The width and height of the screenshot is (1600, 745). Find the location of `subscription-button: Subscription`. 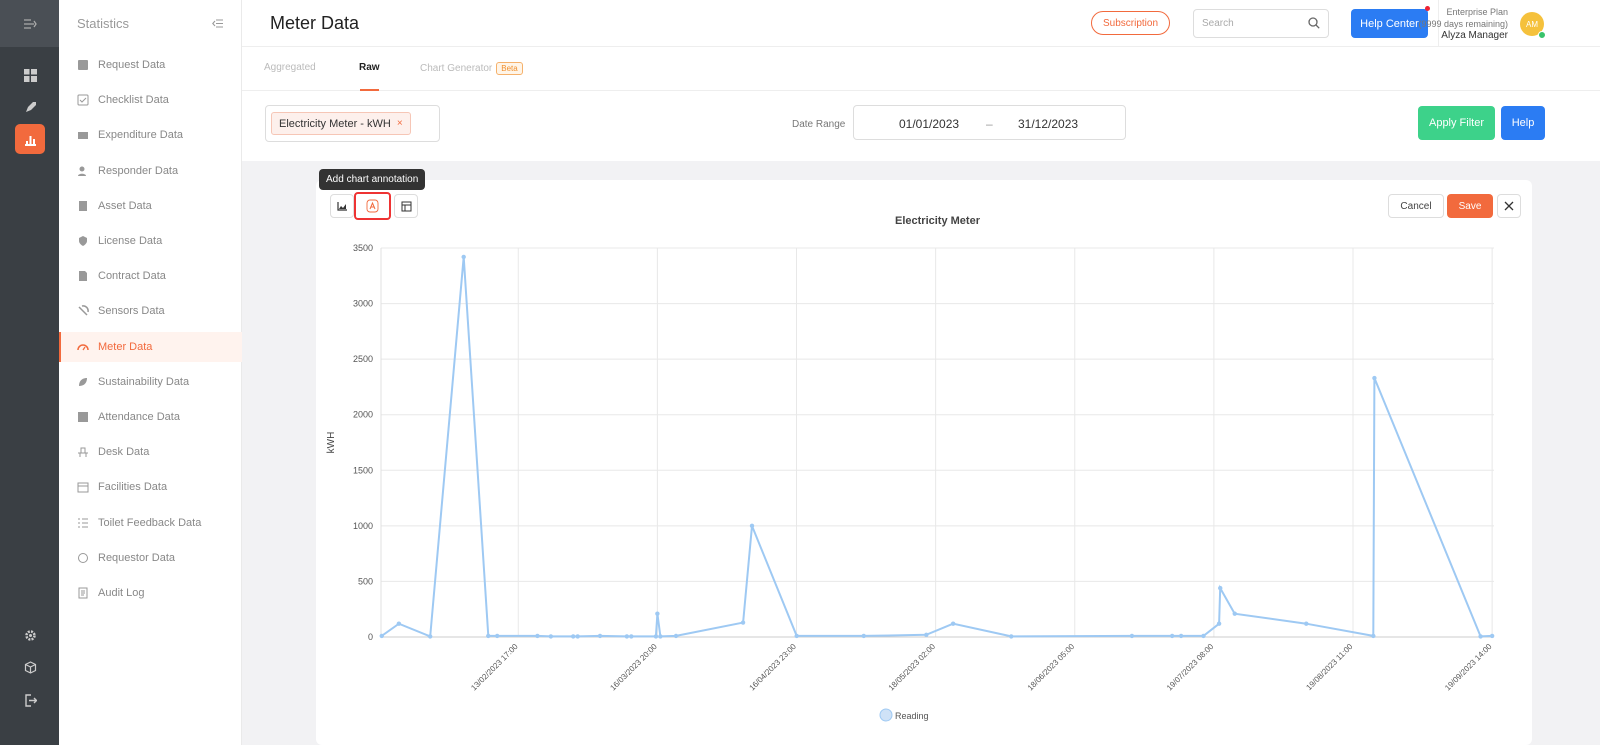

subscription-button: Subscription is located at coordinates (1131, 23).